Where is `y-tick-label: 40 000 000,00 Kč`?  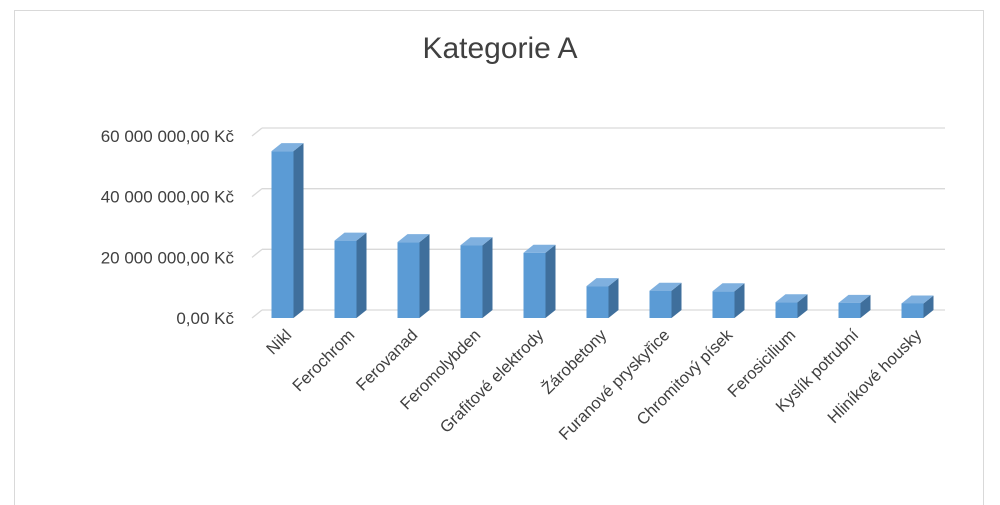
y-tick-label: 40 000 000,00 Kč is located at coordinates (168, 197).